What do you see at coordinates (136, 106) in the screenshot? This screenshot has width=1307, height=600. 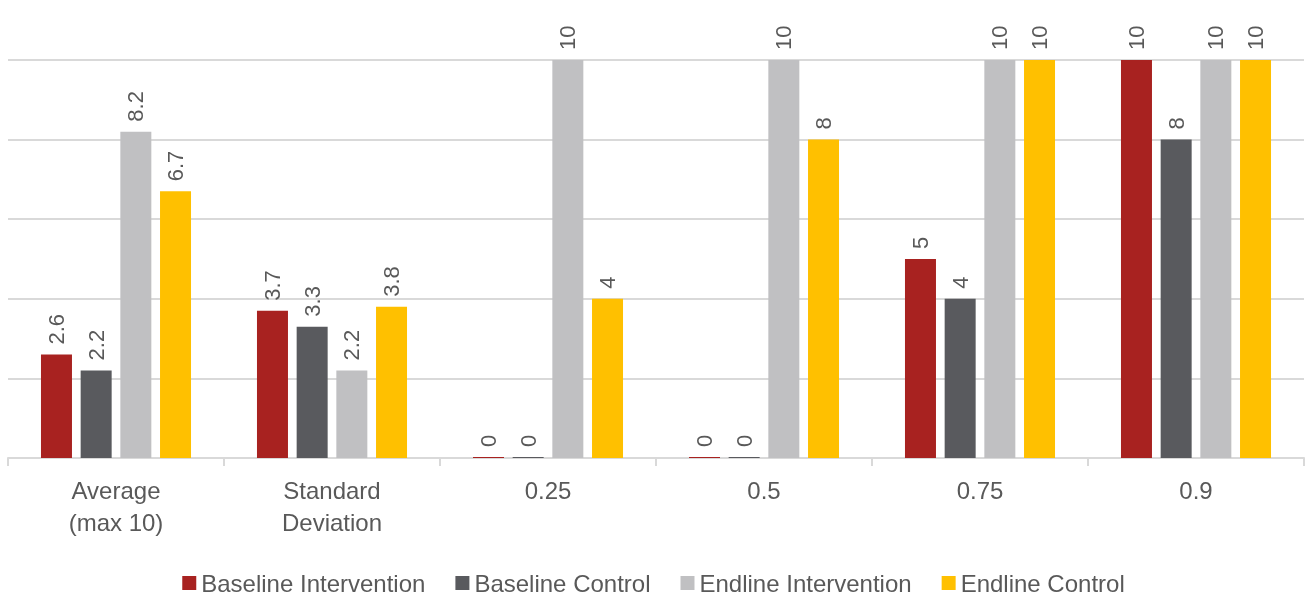 I see `data-label: 8.2` at bounding box center [136, 106].